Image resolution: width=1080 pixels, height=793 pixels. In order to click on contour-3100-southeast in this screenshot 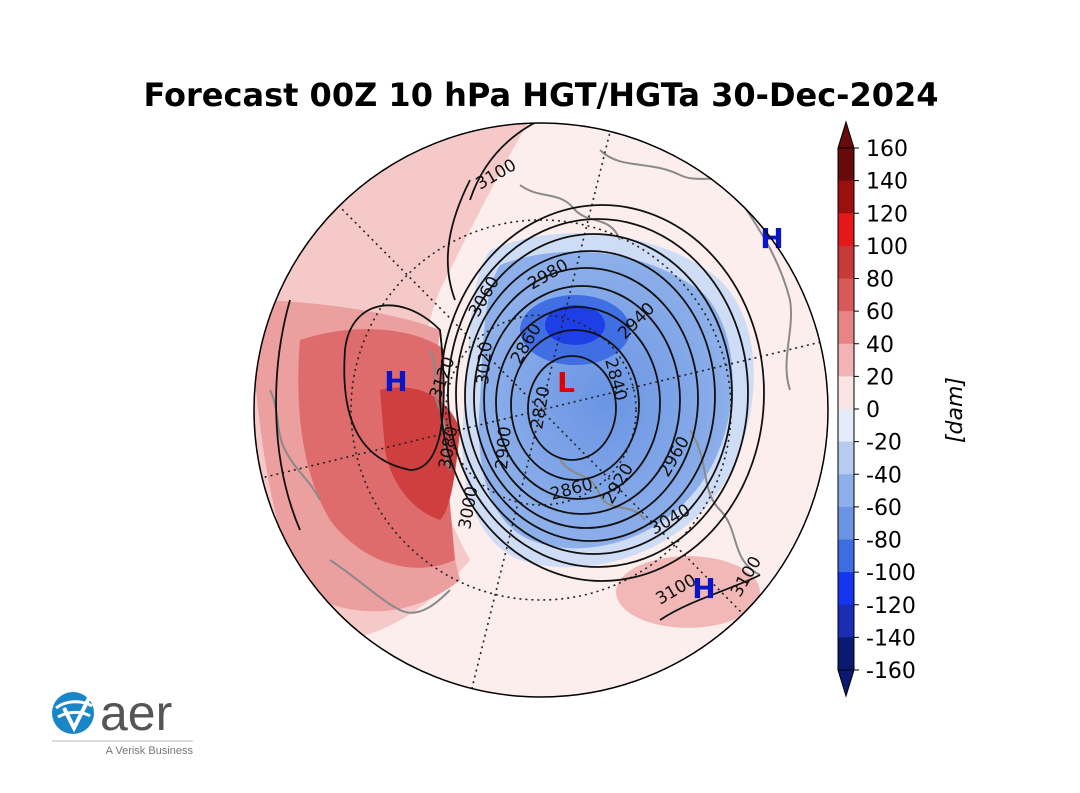, I will do `click(710, 597)`.